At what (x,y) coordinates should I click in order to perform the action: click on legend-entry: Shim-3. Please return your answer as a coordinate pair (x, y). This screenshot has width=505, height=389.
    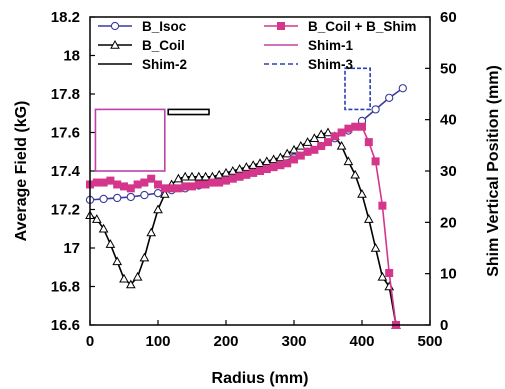
    Looking at the image, I should click on (309, 64).